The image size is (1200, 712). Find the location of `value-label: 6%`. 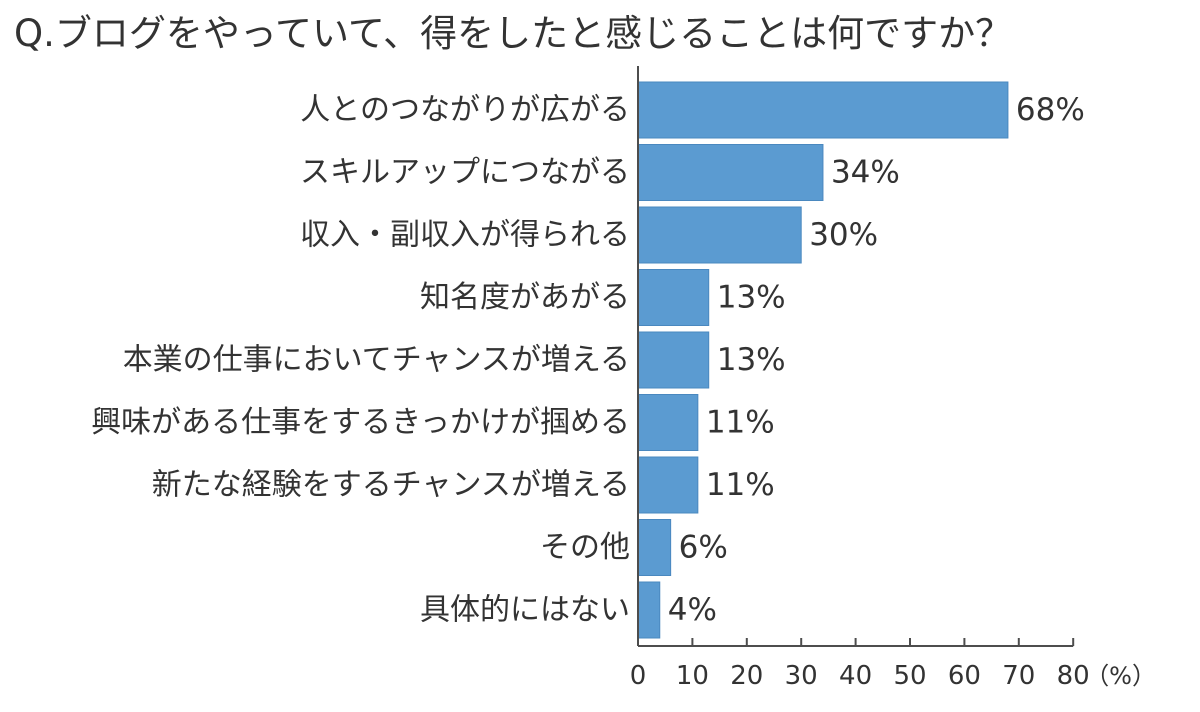

value-label: 6% is located at coordinates (703, 548).